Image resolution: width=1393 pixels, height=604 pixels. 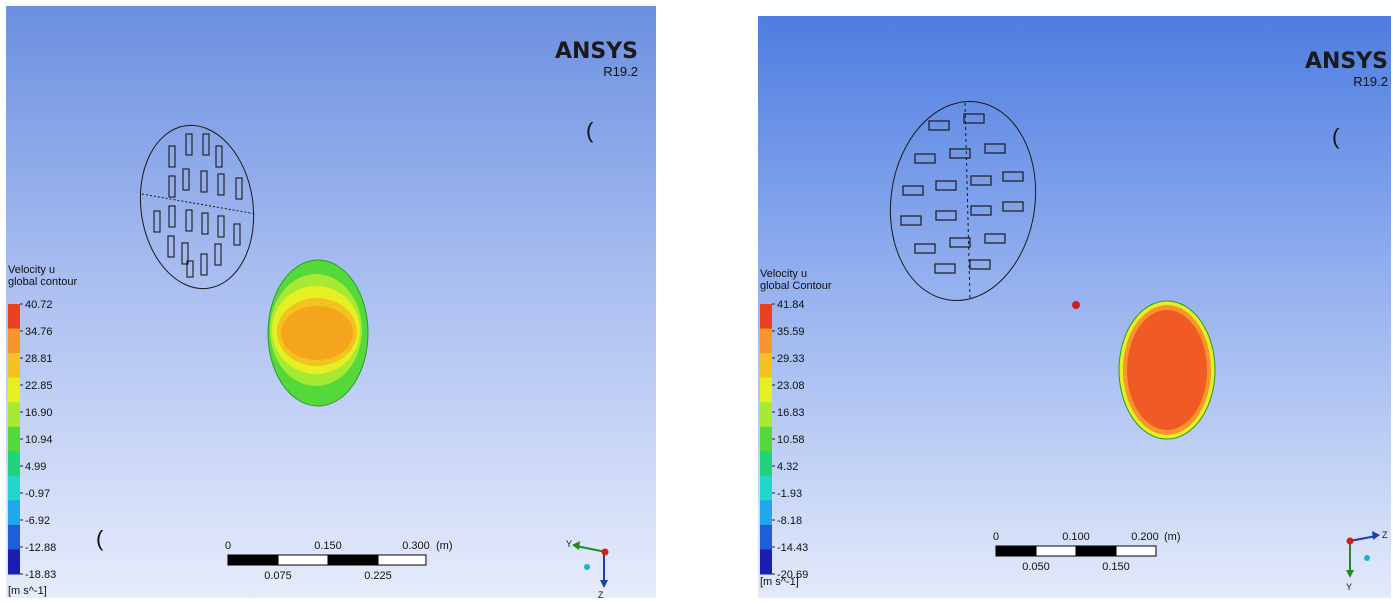 What do you see at coordinates (39, 386) in the screenshot?
I see `legend-tick-label: 22.85` at bounding box center [39, 386].